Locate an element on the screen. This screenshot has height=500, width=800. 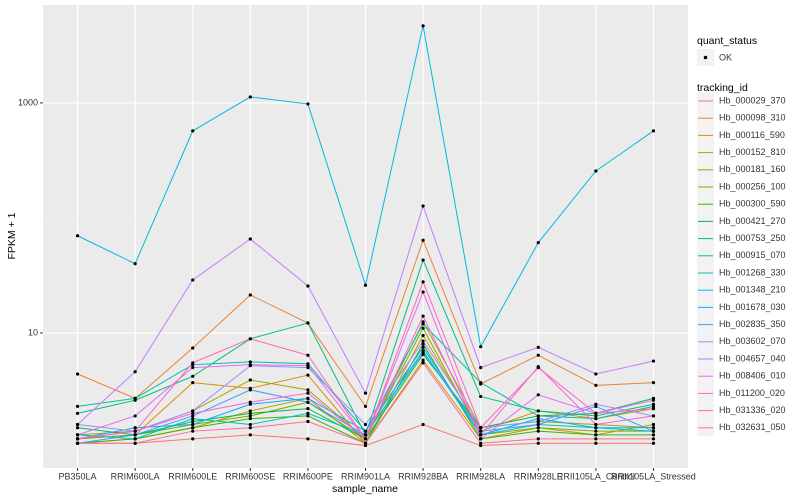
legend-title: quant_status is located at coordinates (727, 41).